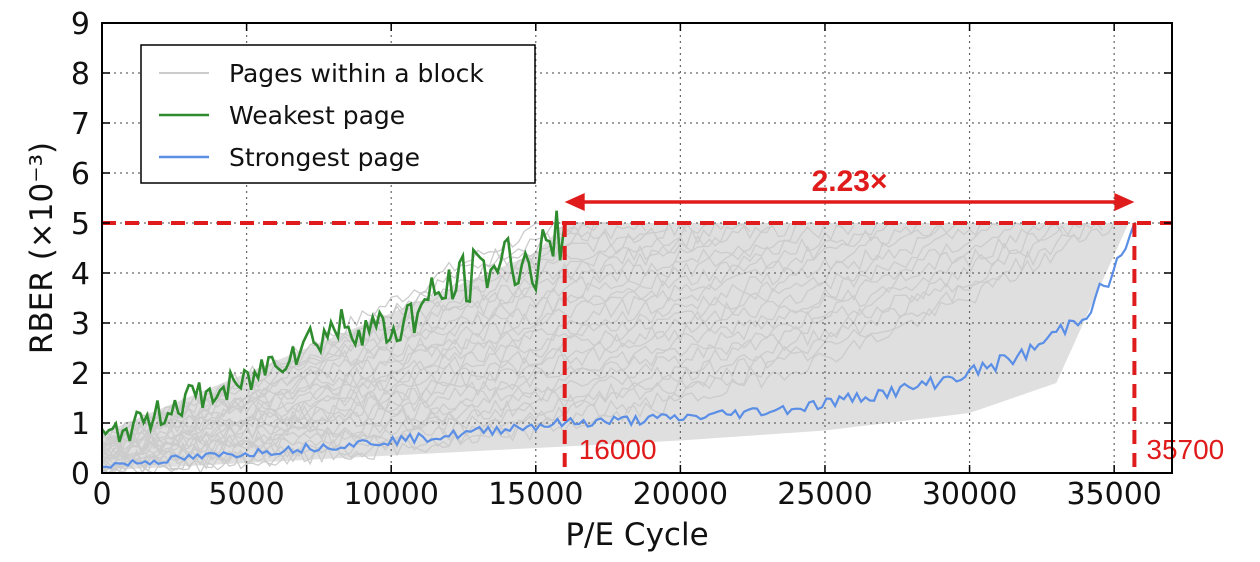 The image size is (1260, 562). Describe the element at coordinates (618, 449) in the screenshot. I see `marker-left-label: 16000` at that location.